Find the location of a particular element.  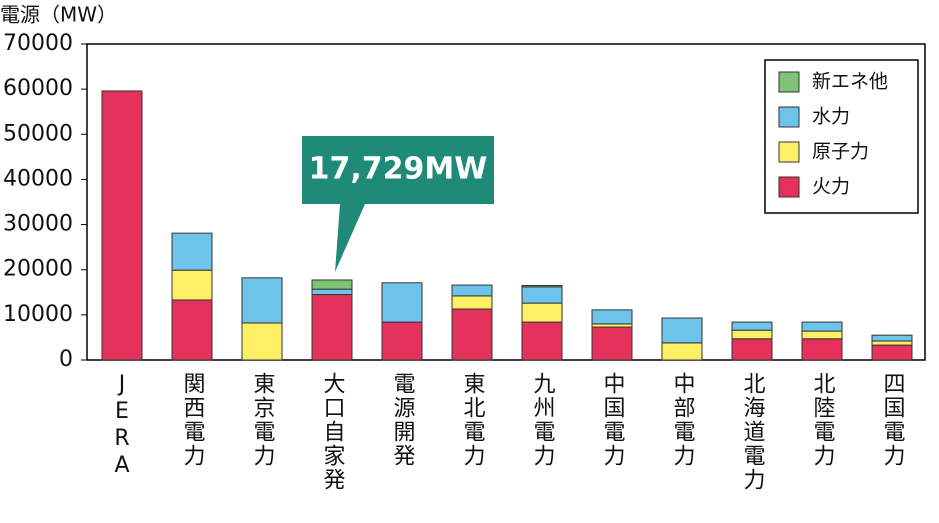

x-tick-label: 九州電力 is located at coordinates (543, 420).